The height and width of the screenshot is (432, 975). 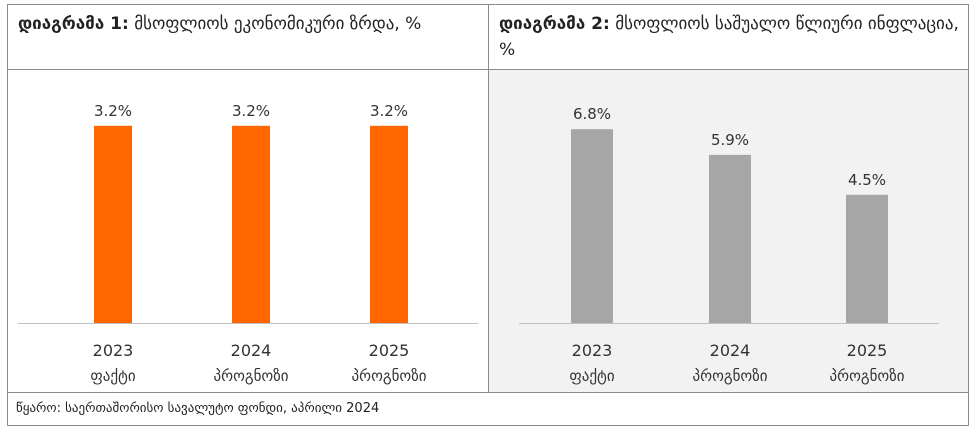 I want to click on chart-title-text: მსოფლიოს საშუალო წლიური ინფლაცია, %, so click(x=729, y=37).